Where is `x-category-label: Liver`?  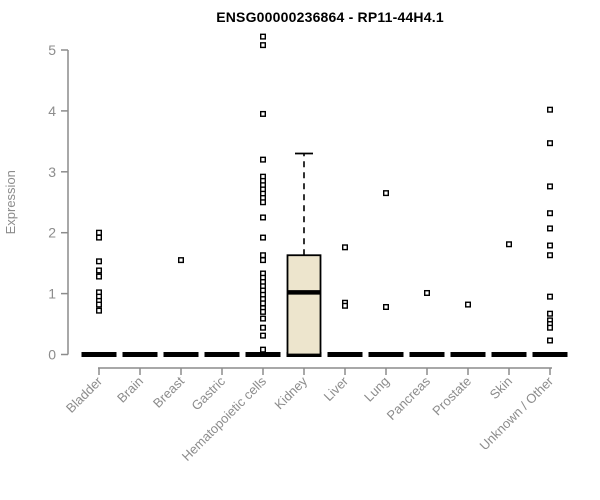
x-category-label: Liver is located at coordinates (336, 388).